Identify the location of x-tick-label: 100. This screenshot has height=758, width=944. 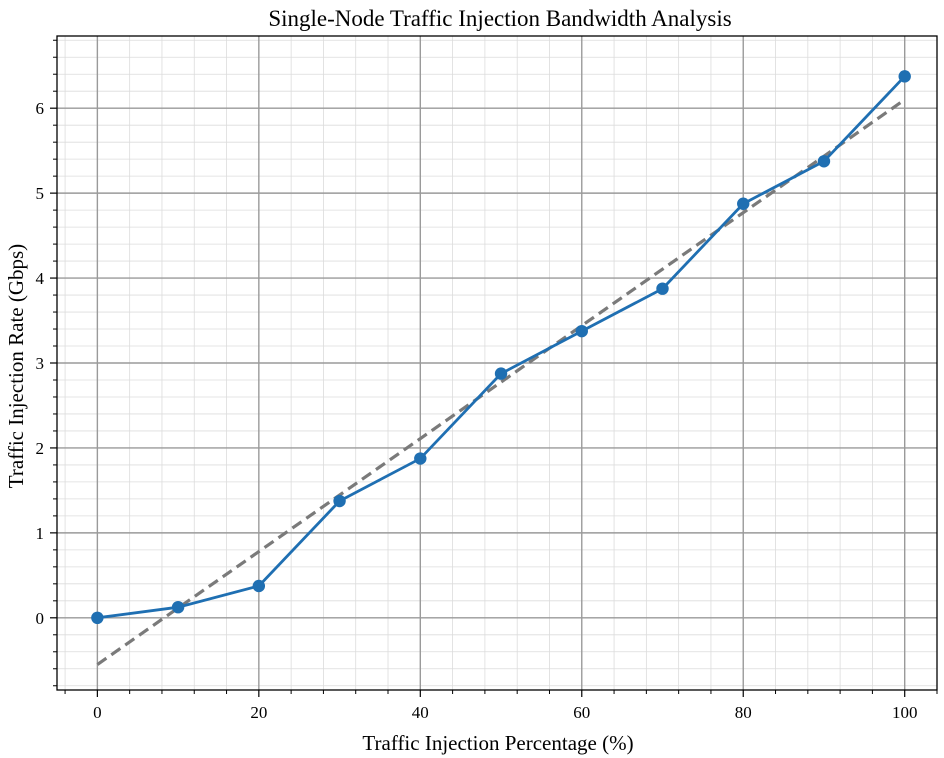
(905, 712).